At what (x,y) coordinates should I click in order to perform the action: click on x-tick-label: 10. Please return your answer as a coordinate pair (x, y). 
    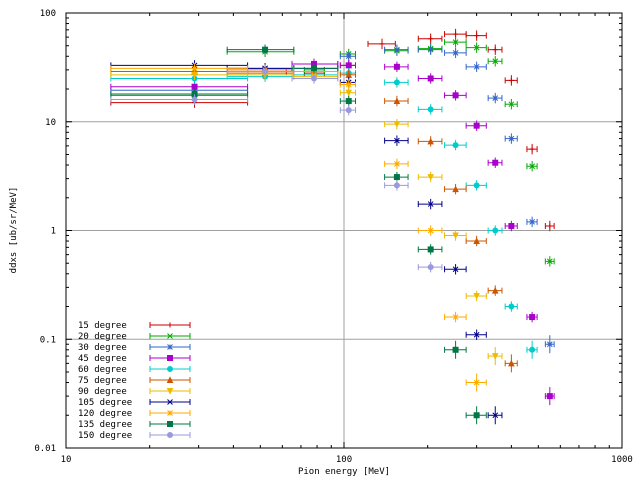
    Looking at the image, I should click on (66, 460).